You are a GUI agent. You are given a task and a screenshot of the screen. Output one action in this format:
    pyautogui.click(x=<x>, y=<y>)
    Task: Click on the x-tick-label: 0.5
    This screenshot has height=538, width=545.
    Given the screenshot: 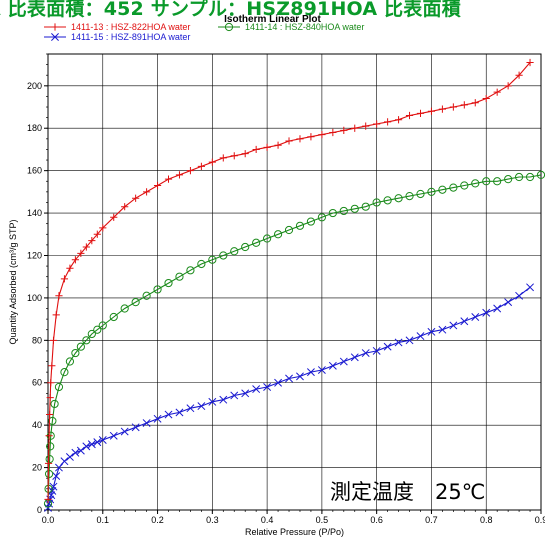 What is the action you would take?
    pyautogui.click(x=322, y=520)
    